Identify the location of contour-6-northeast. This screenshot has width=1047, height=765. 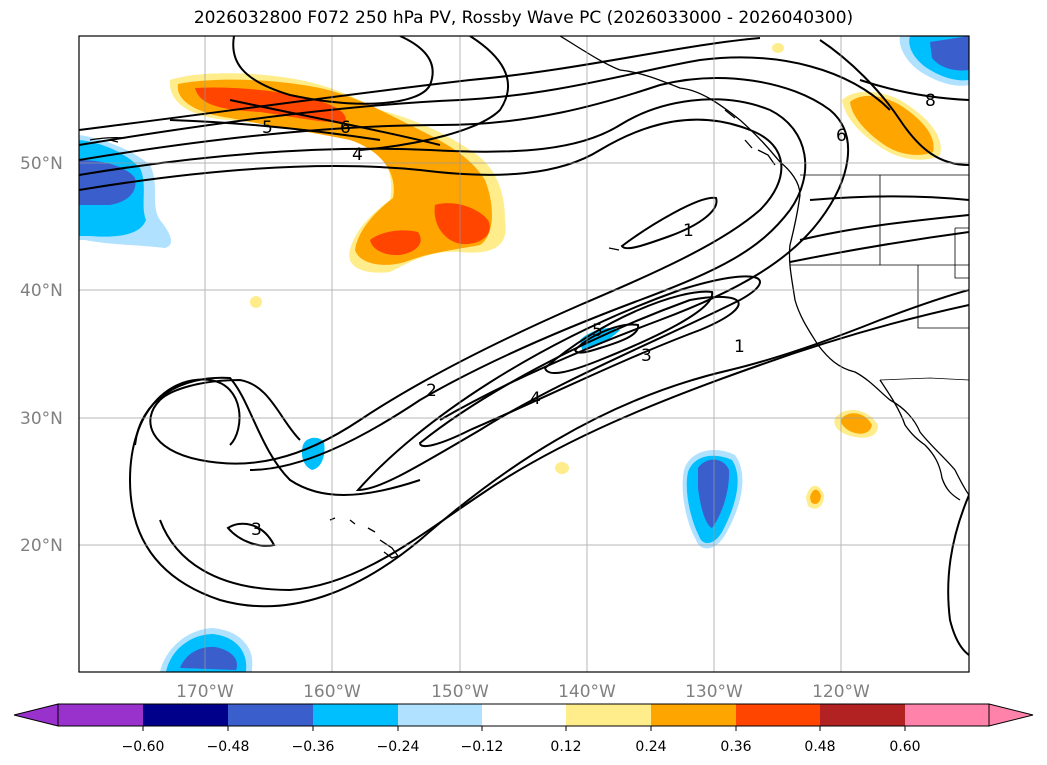
(894, 102).